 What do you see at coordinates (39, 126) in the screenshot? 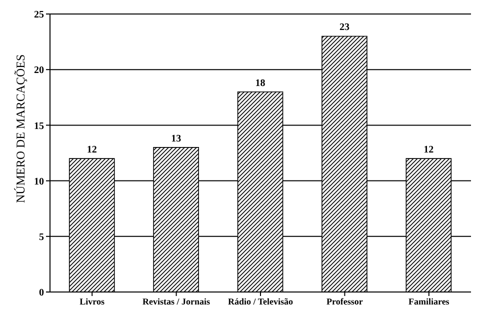
I see `y-tick-label: 15` at bounding box center [39, 126].